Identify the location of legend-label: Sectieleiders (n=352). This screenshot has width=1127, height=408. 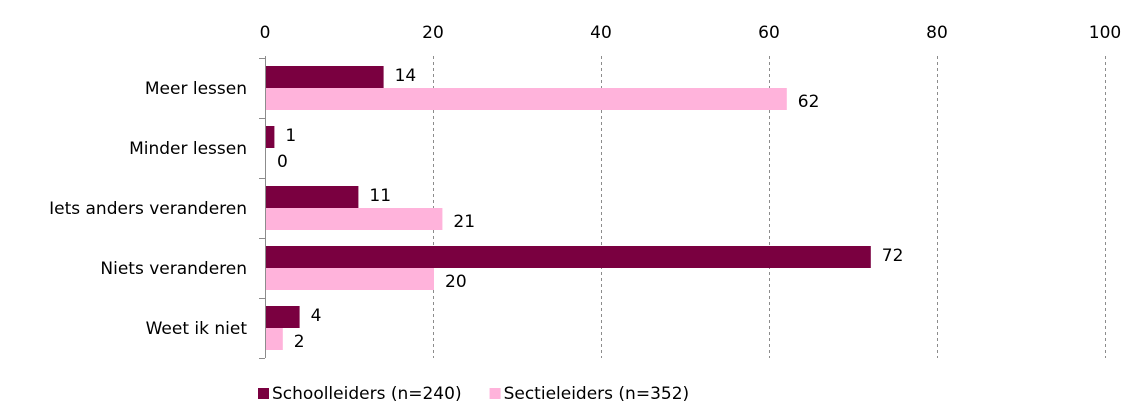
(597, 394).